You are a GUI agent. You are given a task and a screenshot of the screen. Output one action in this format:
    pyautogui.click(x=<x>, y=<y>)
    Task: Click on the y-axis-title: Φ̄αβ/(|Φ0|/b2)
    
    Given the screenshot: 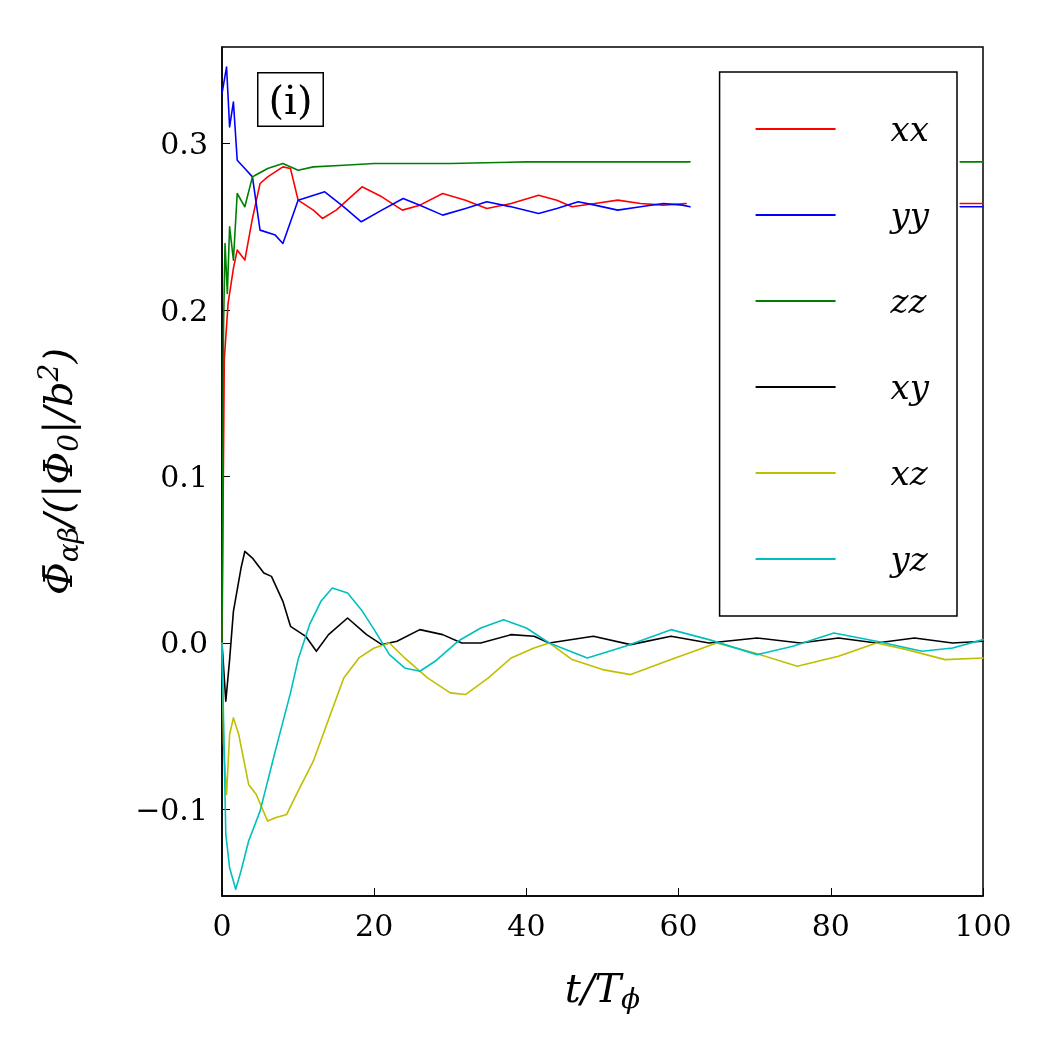 What is the action you would take?
    pyautogui.click(x=58, y=471)
    